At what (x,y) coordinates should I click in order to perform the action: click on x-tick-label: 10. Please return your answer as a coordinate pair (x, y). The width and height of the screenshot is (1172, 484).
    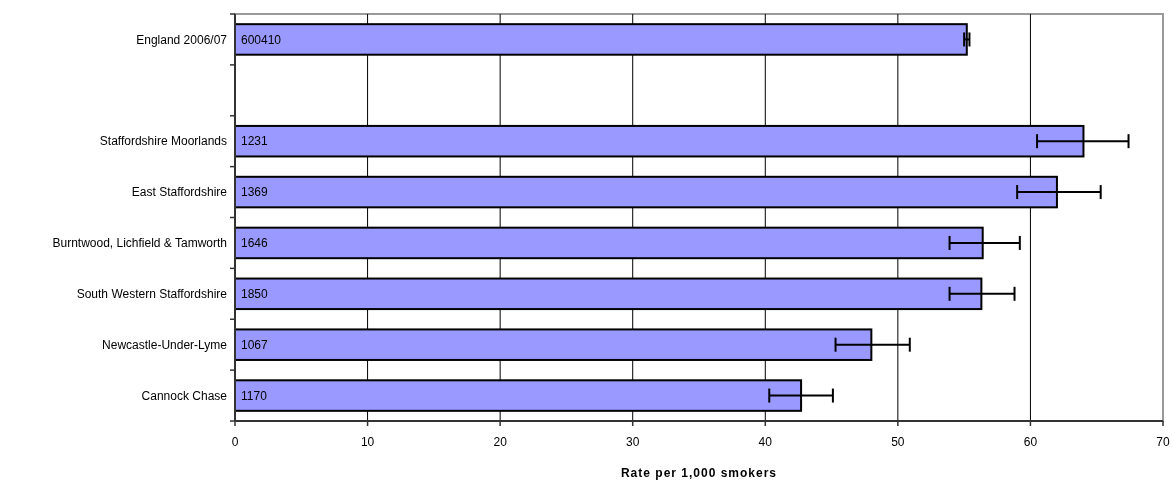
    Looking at the image, I should click on (367, 442).